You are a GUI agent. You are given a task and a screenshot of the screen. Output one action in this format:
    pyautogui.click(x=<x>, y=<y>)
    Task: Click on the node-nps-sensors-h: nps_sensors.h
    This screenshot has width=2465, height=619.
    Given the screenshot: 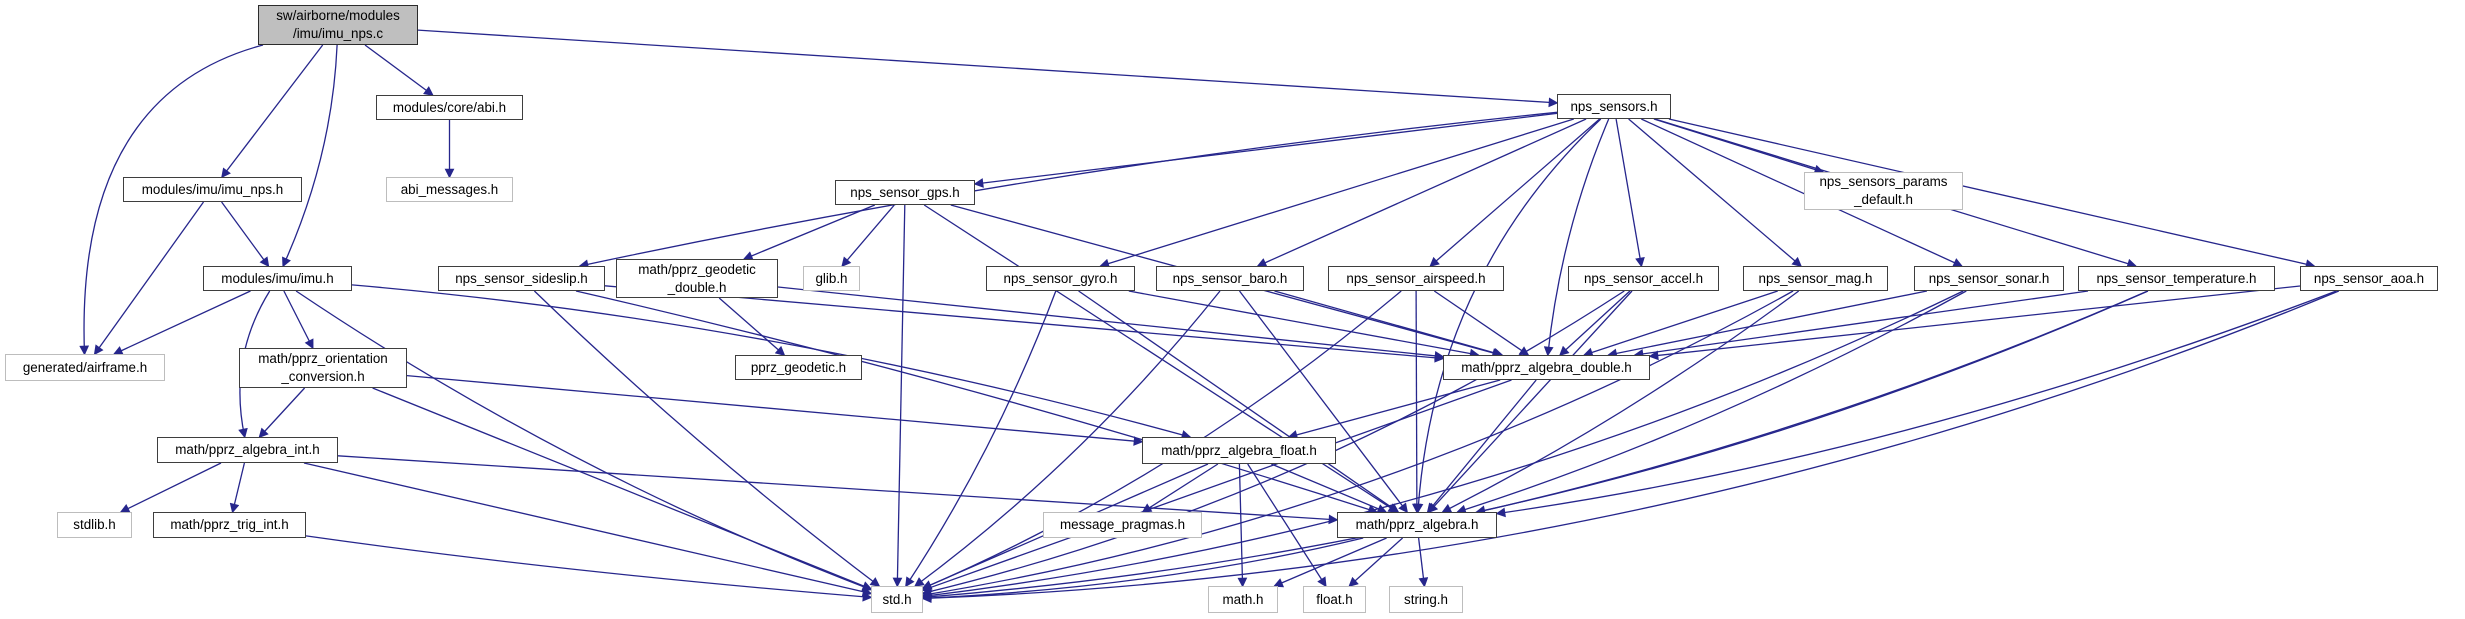 What is the action you would take?
    pyautogui.click(x=1614, y=106)
    